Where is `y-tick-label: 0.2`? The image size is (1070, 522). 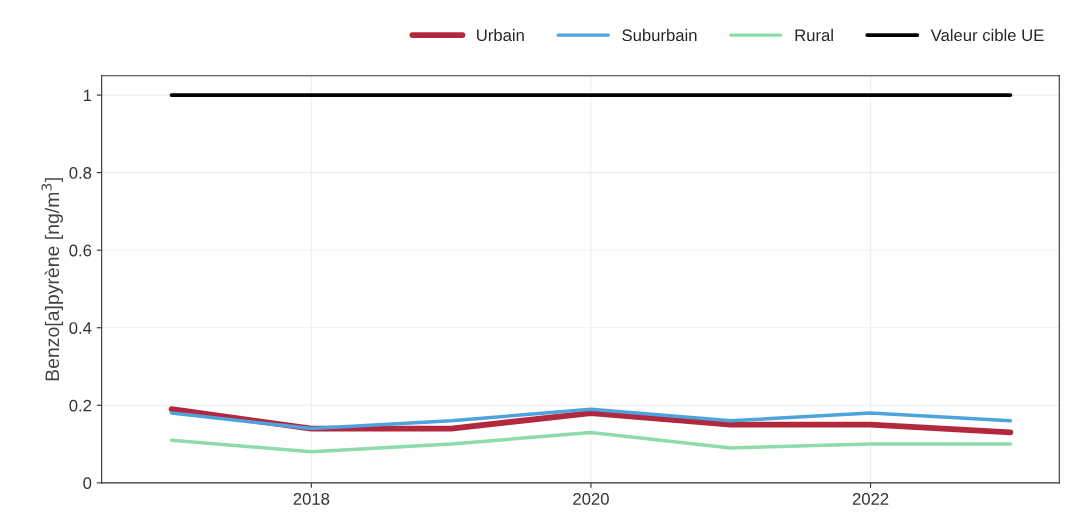 y-tick-label: 0.2 is located at coordinates (80, 405).